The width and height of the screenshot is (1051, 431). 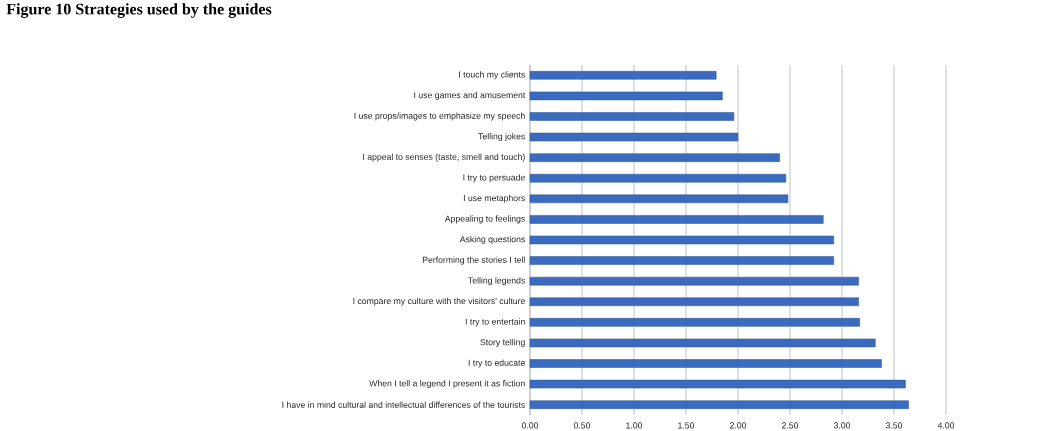 I want to click on x-tick-label: 2.50, so click(x=790, y=425).